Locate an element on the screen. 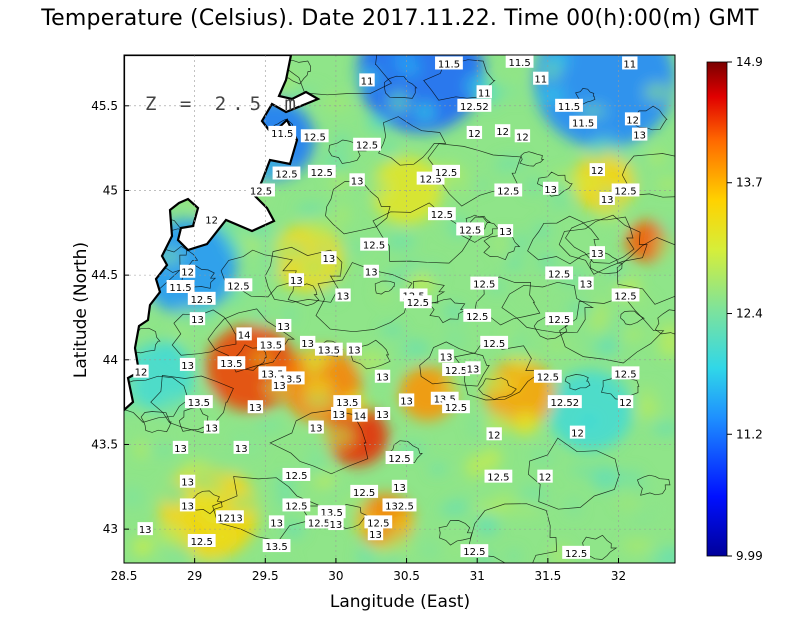 This screenshot has width=800, height=618. contour-label: 13.5 is located at coordinates (332, 513).